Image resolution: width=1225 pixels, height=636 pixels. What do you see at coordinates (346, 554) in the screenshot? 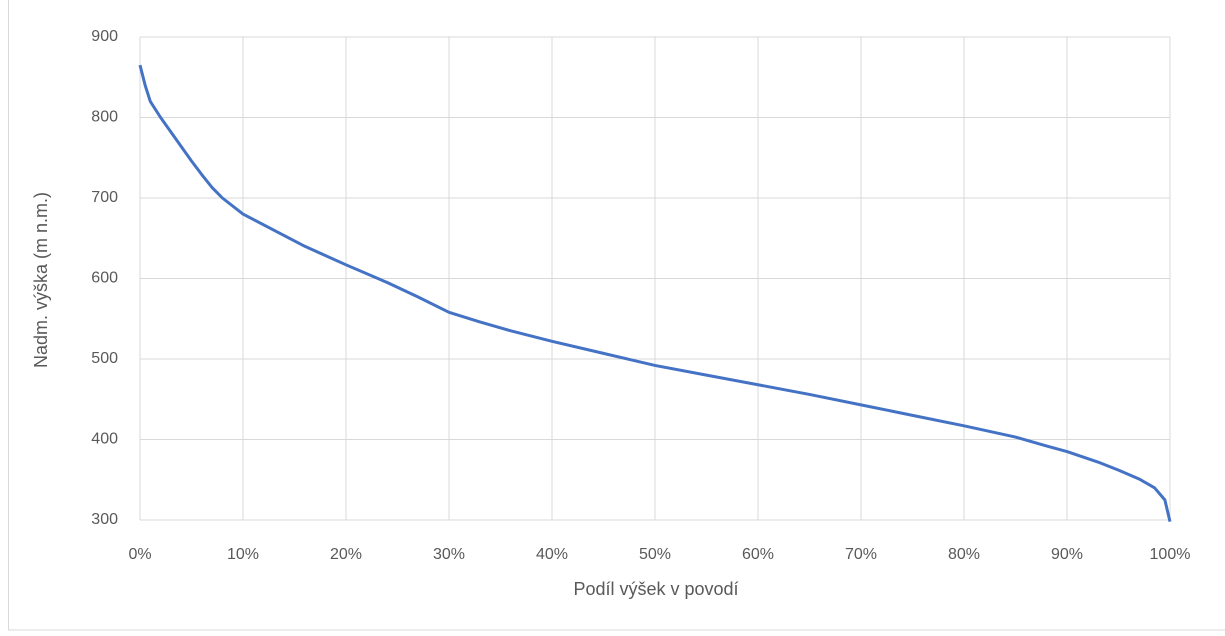
I see `x-tick-label: 20%` at bounding box center [346, 554].